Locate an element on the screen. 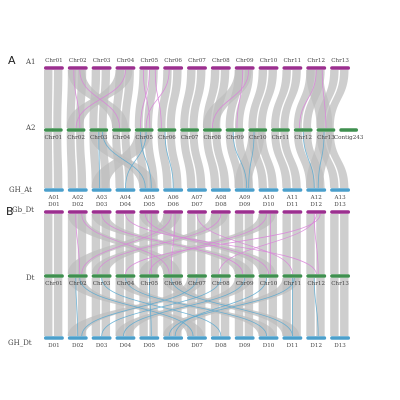 The width and height of the screenshot is (400, 400). chromosome-label-a1-8: Chr09 is located at coordinates (245, 61).